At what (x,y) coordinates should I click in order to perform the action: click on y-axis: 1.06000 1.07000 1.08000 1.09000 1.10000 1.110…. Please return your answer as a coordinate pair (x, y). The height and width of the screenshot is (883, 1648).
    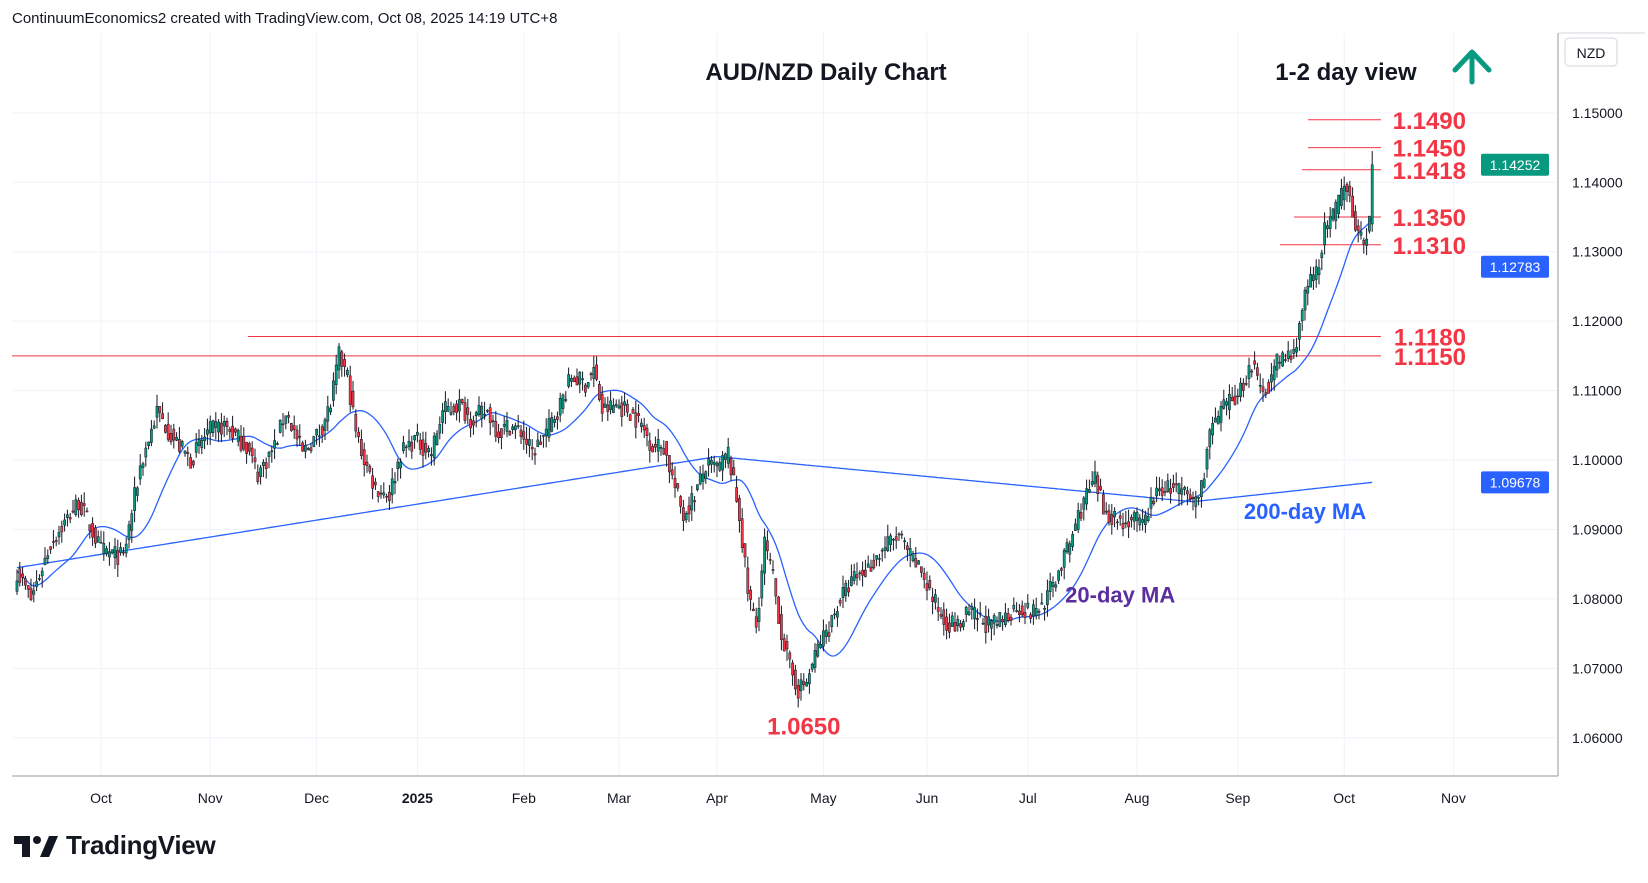
    Looking at the image, I should click on (1597, 425).